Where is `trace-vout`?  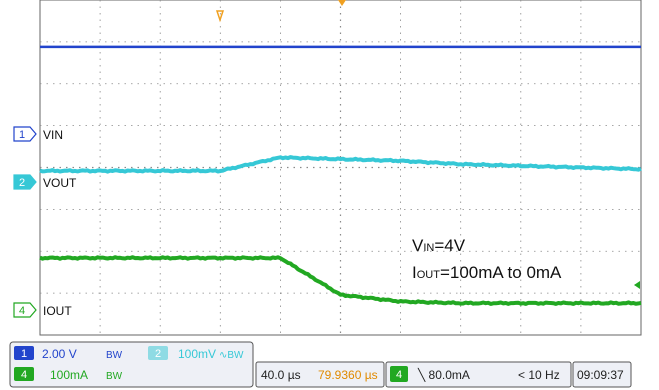
trace-vout is located at coordinates (340, 164).